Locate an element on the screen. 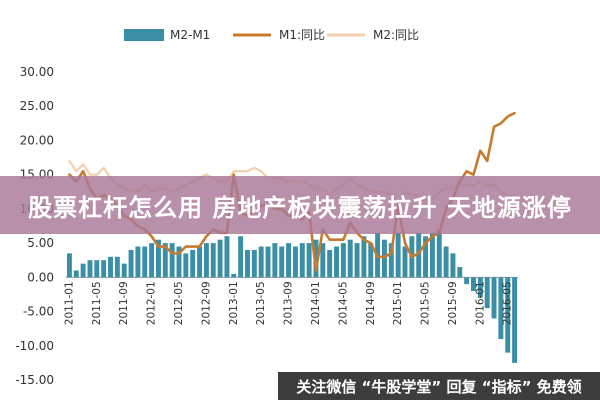  y-tick-label: 30.00 is located at coordinates (37, 72).